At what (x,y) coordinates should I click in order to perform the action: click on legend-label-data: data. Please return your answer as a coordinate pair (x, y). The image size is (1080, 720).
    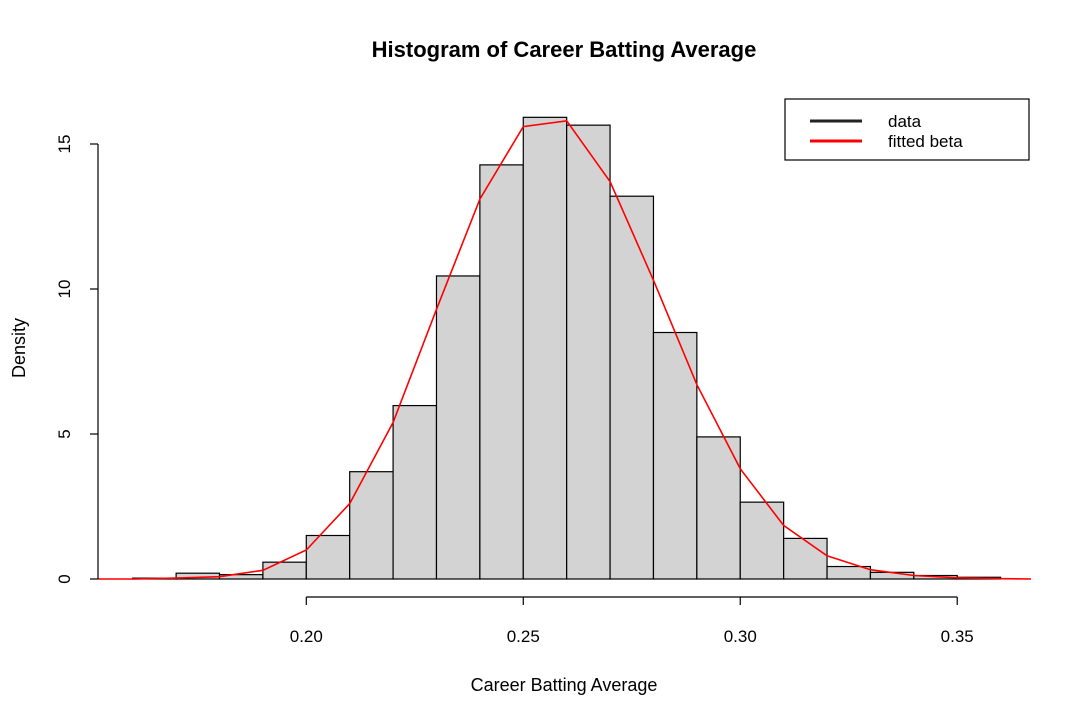
    Looking at the image, I should click on (905, 121).